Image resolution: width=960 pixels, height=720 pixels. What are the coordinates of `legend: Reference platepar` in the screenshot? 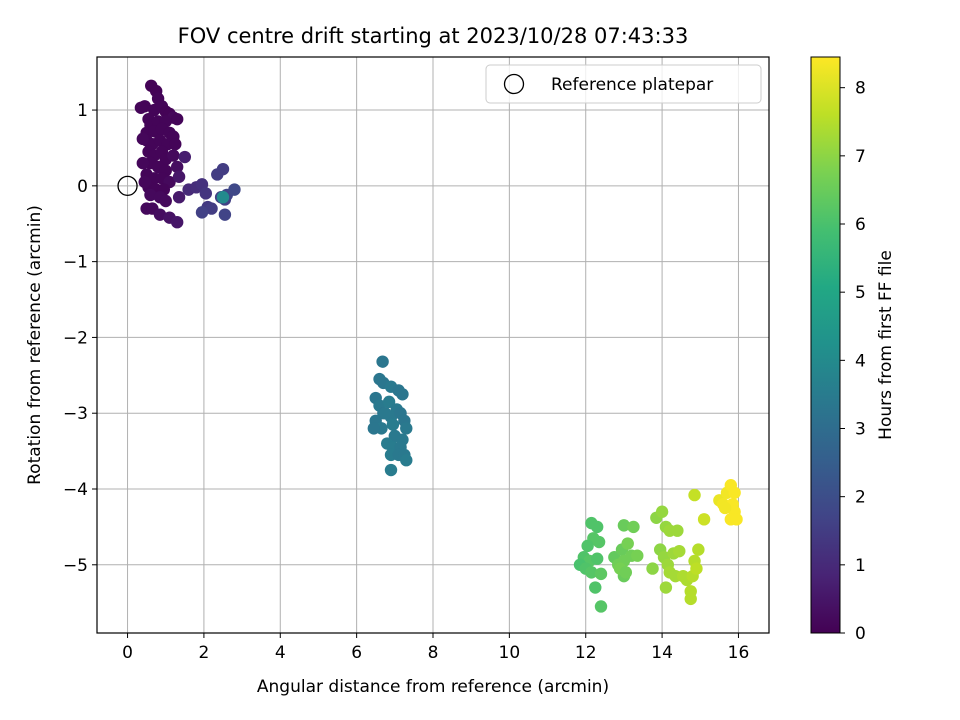 It's located at (623, 84).